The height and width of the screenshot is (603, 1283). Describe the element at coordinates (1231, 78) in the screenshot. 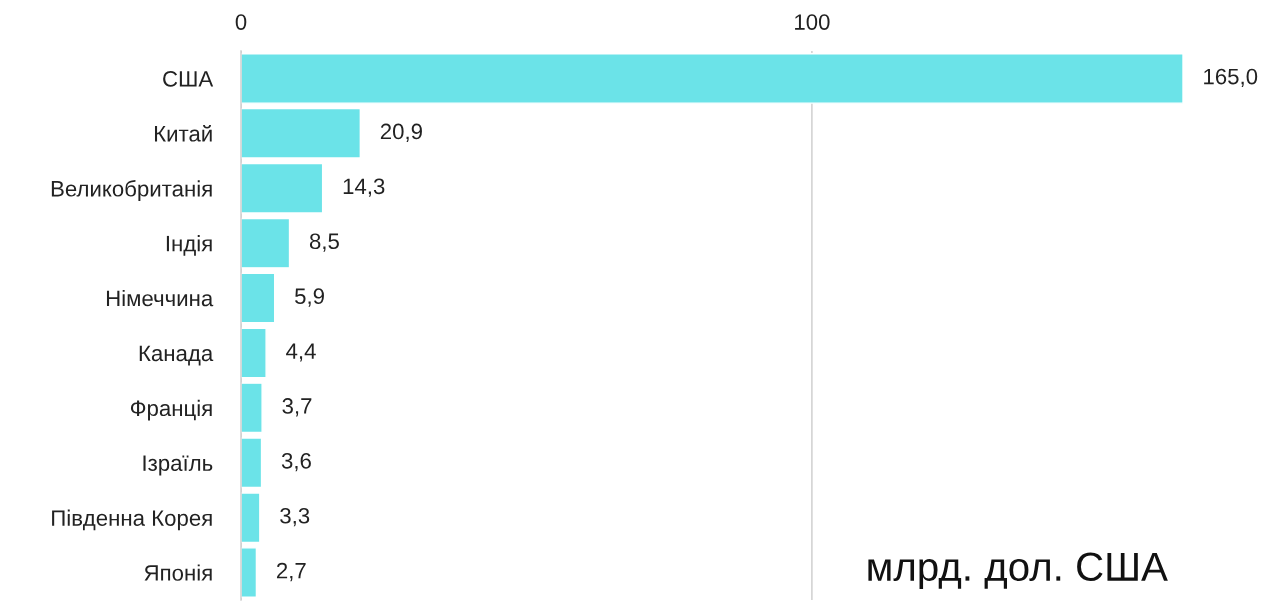

I see `data-label: 165,0` at that location.